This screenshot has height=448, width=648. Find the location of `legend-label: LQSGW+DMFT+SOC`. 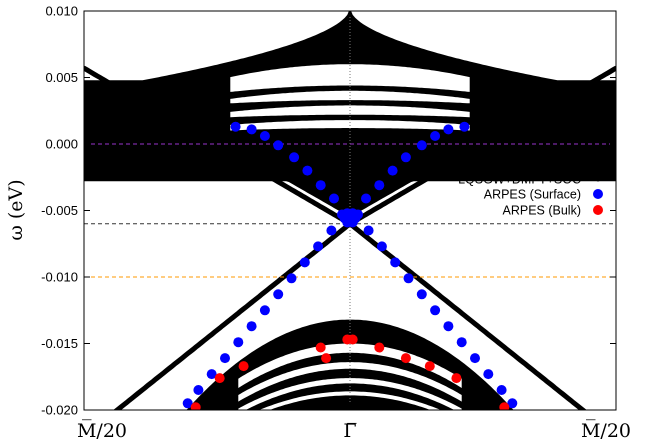

legend-label: LQSGW+DMFT+SOC is located at coordinates (519, 180).